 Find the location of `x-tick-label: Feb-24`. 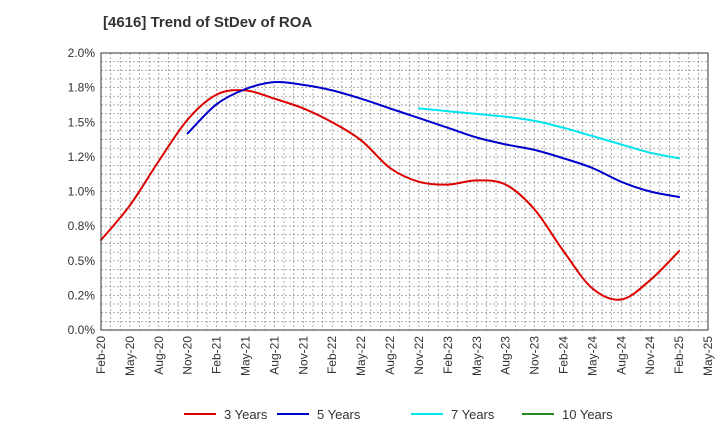

x-tick-label: Feb-24 is located at coordinates (563, 355).